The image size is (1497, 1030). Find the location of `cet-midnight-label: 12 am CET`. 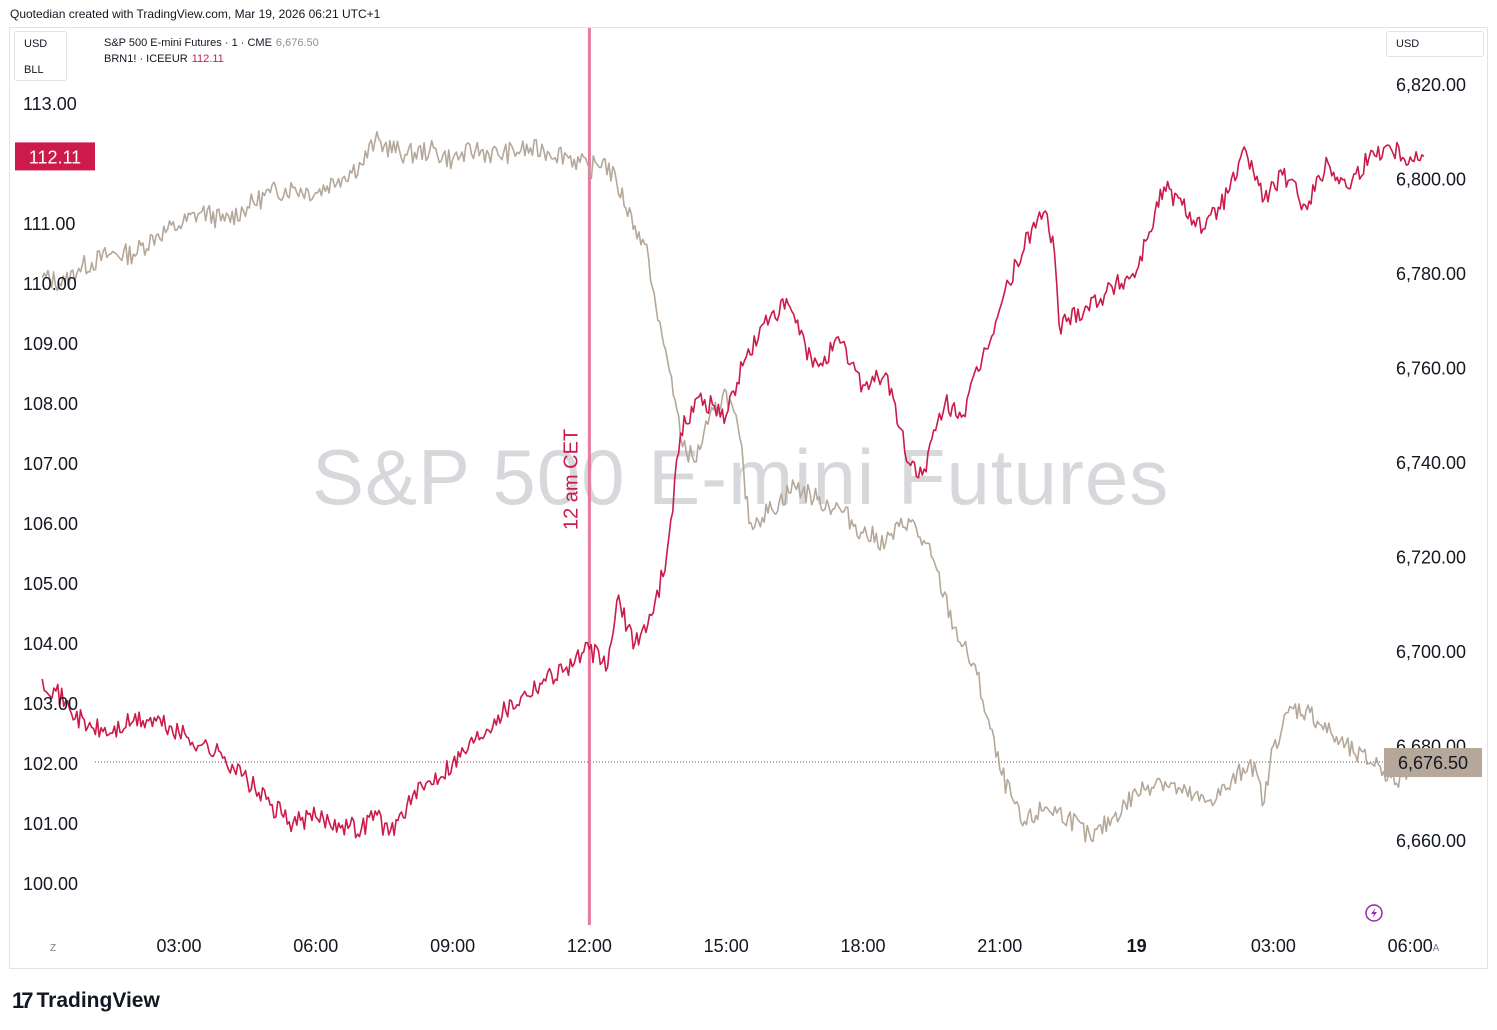

cet-midnight-label: 12 am CET is located at coordinates (571, 479).